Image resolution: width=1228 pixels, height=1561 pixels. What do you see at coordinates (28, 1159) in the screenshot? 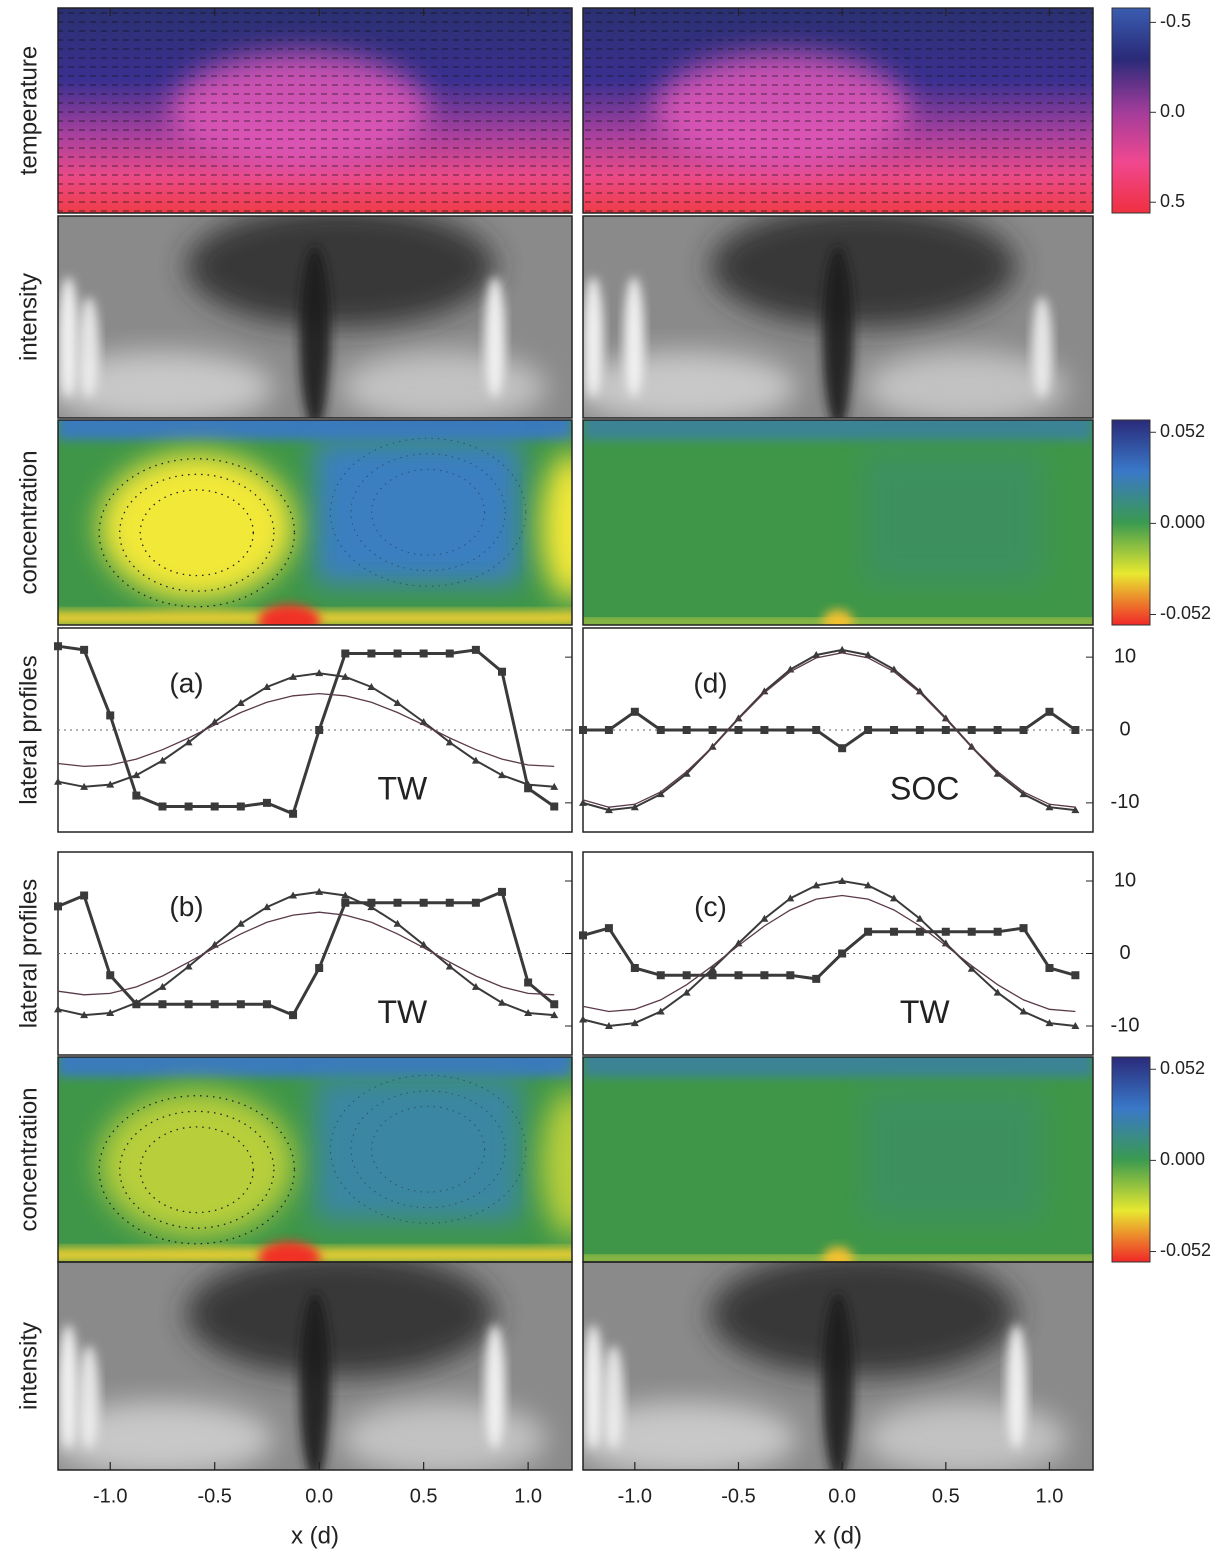
I see `row-label: concentration` at bounding box center [28, 1159].